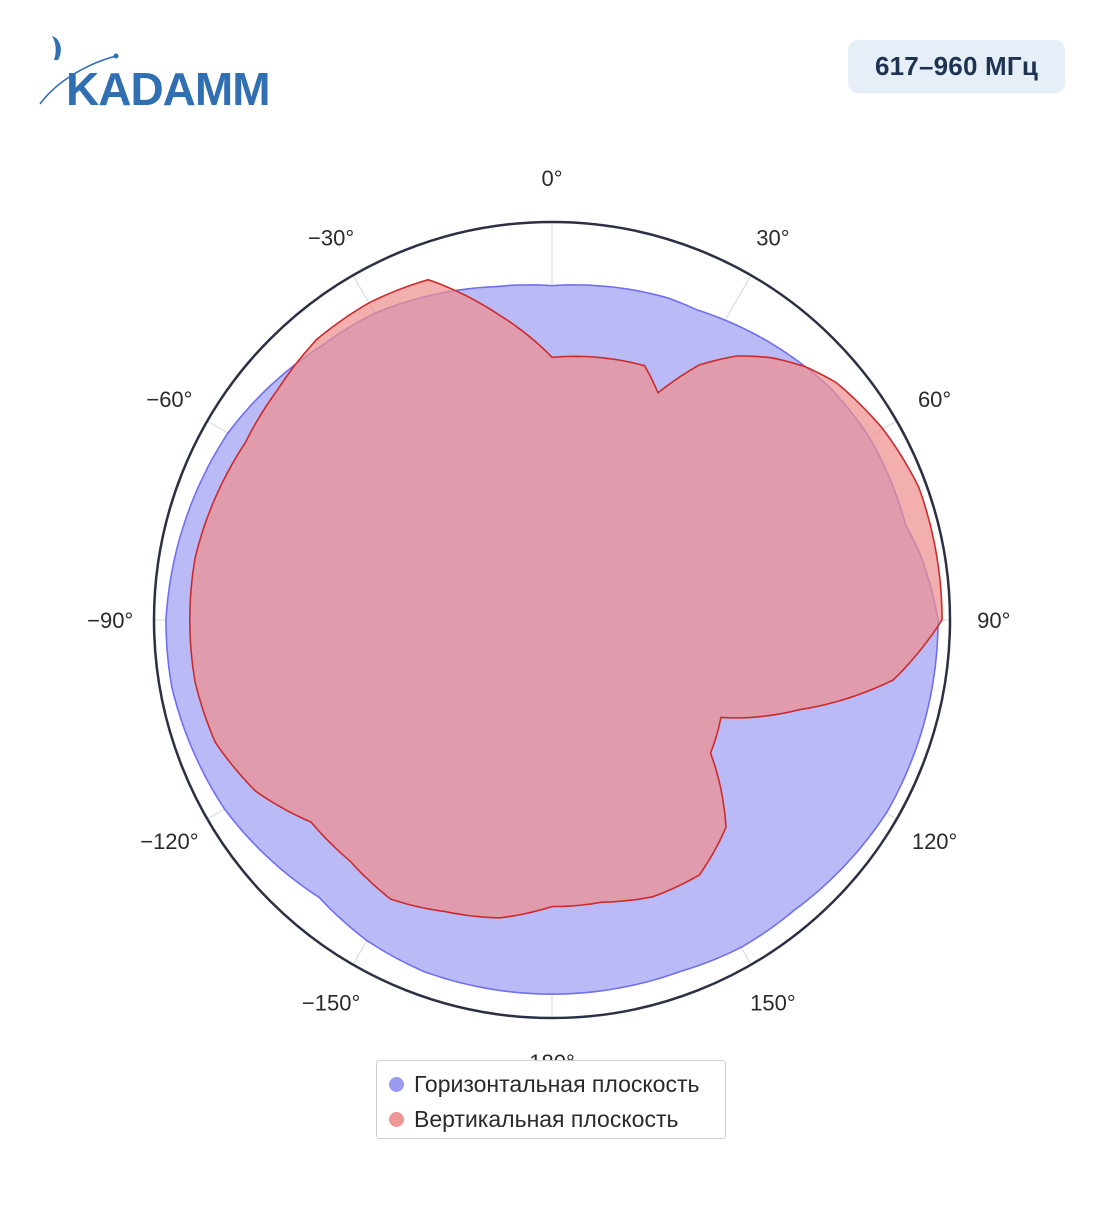  Describe the element at coordinates (168, 87) in the screenshot. I see `logo-text: KADAMM` at that location.